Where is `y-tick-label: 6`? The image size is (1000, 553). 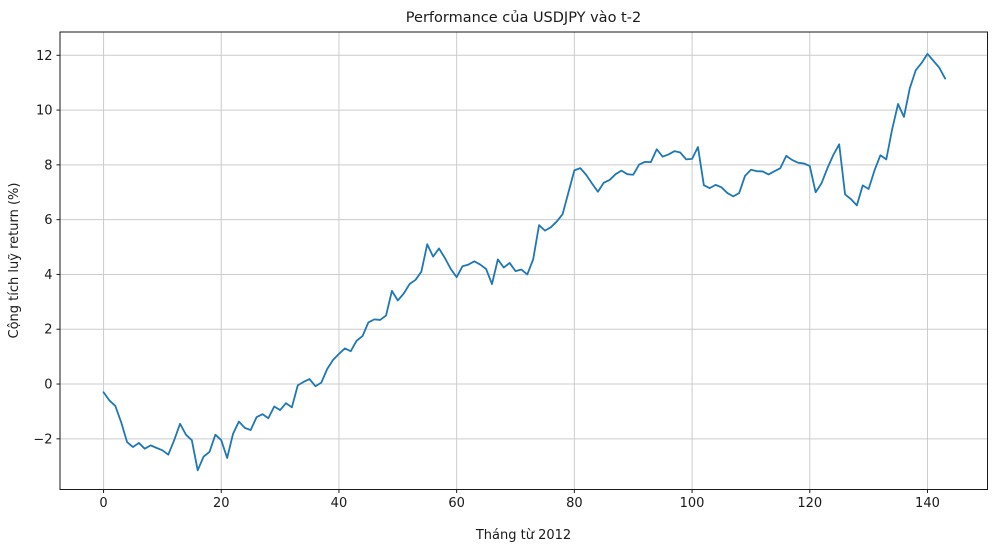
y-tick-label: 6 is located at coordinates (48, 220).